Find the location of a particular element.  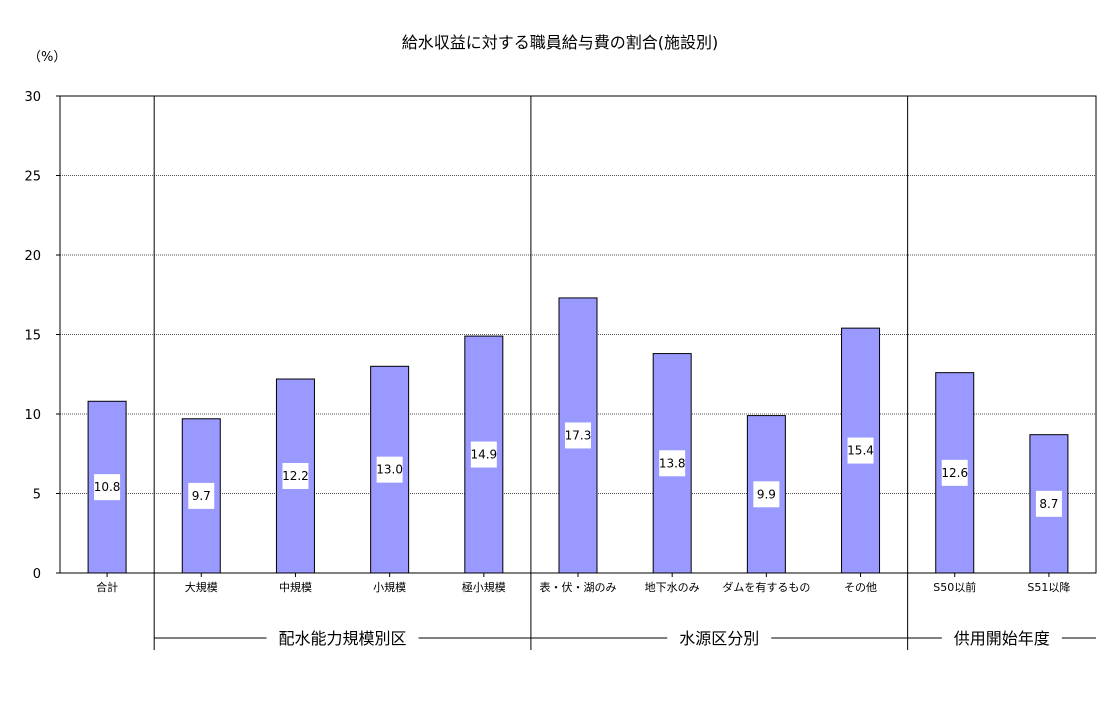

chart-title: 給水収益に対する職員給与費の割合(施設別) is located at coordinates (560, 42).